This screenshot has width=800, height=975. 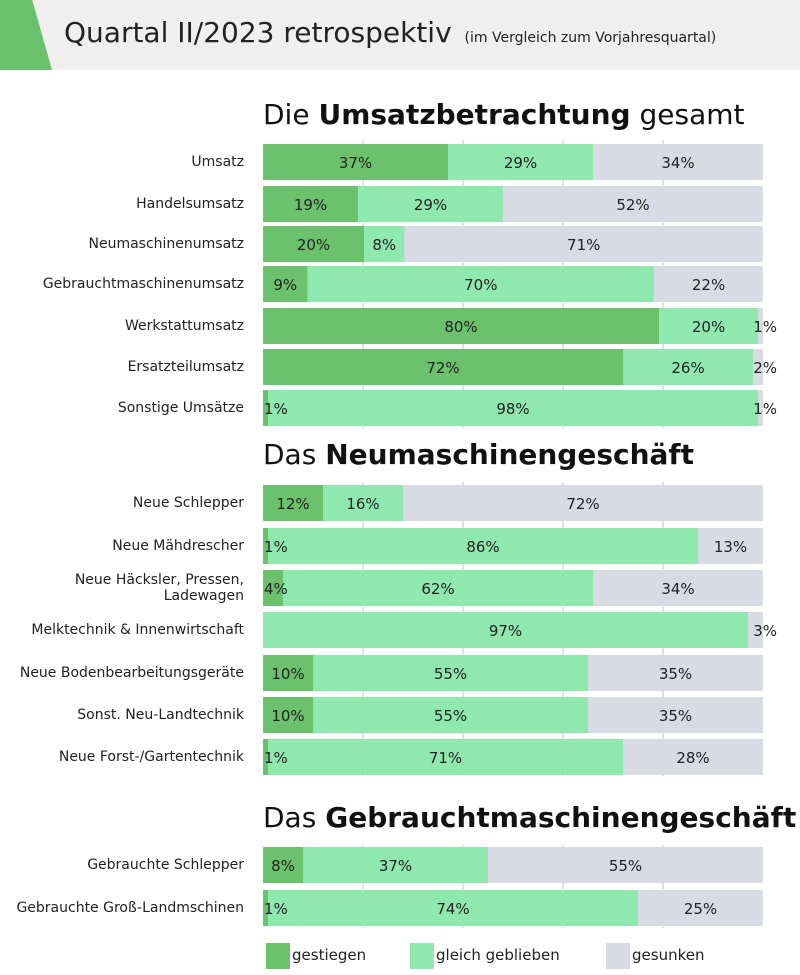 I want to click on row-label: Sonstige Umsätze, so click(x=180, y=408).